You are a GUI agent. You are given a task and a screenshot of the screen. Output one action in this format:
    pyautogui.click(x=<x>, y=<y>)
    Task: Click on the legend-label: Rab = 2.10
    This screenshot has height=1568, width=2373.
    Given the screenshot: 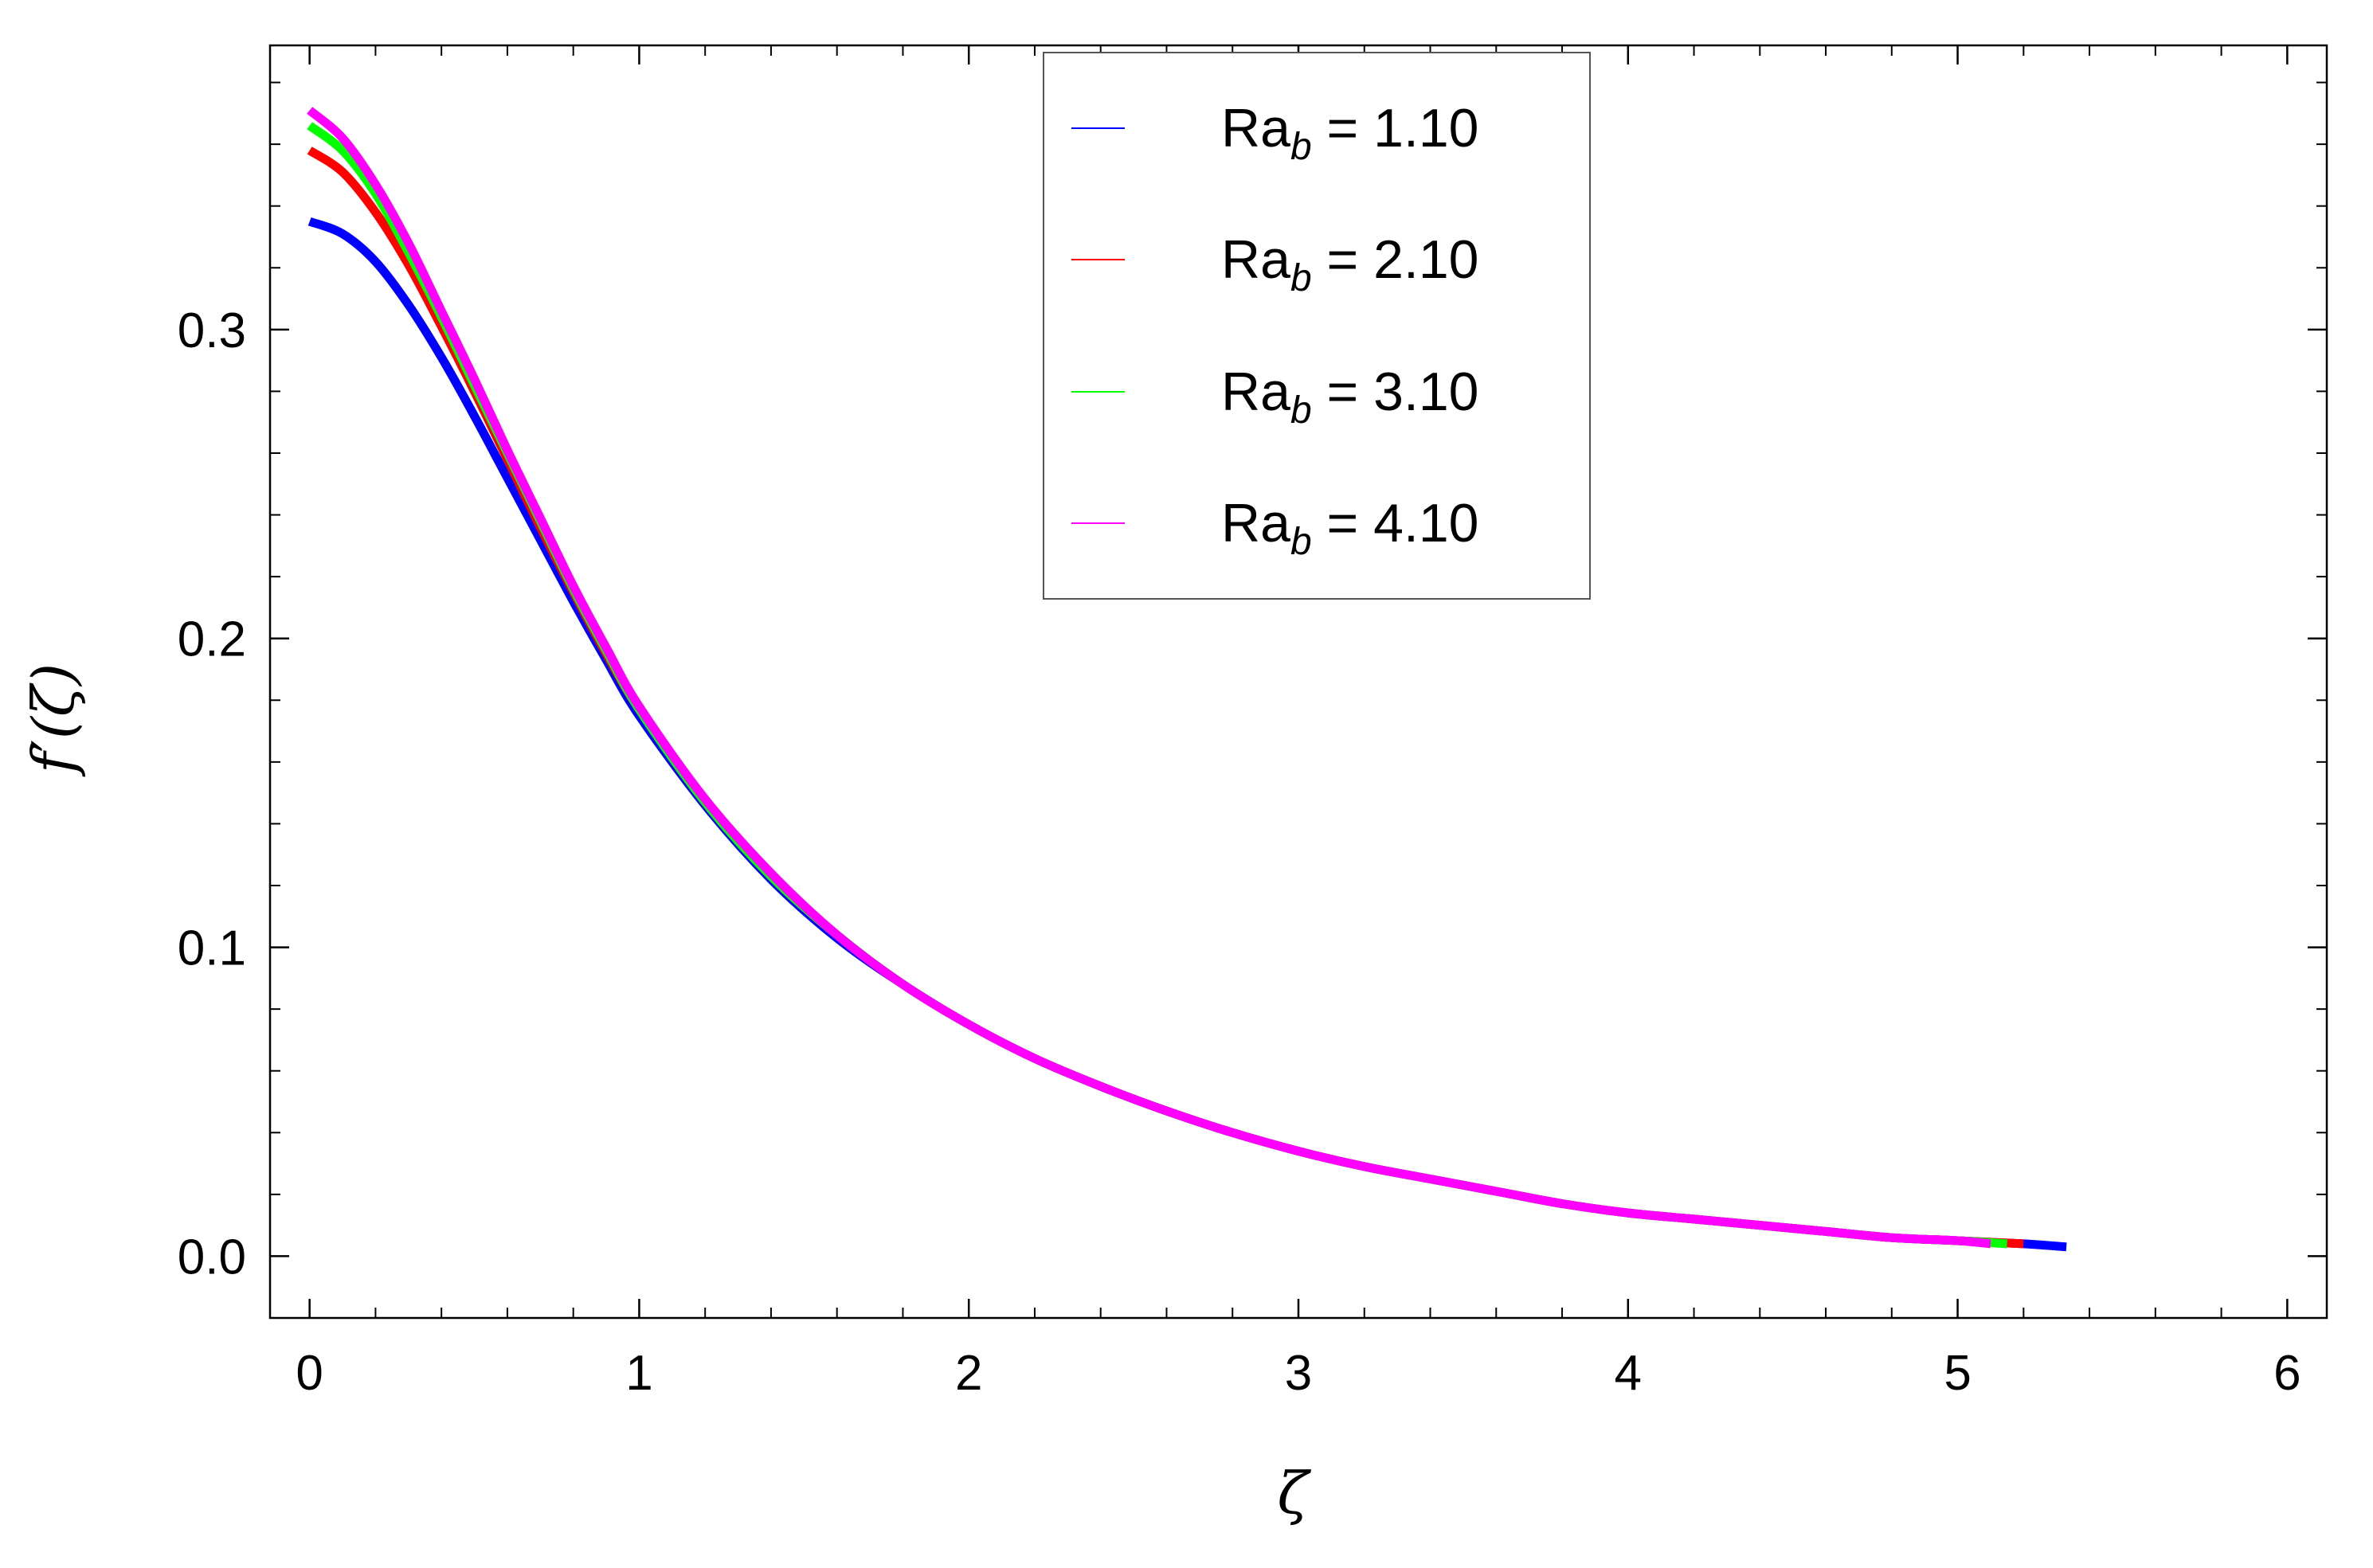 What is the action you would take?
    pyautogui.click(x=1349, y=264)
    